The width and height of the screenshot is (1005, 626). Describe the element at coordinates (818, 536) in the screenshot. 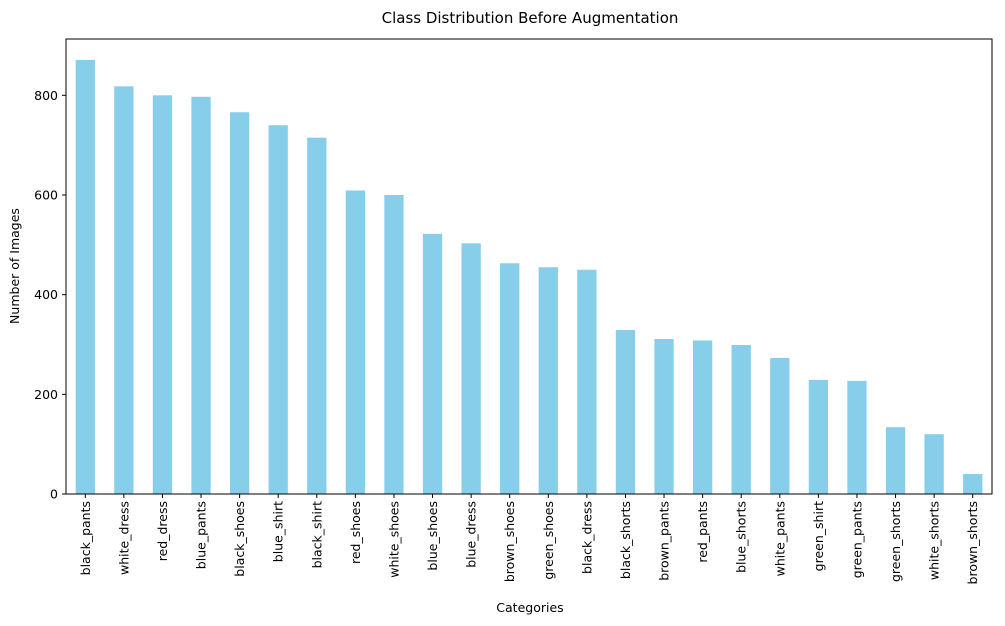

I see `x-tick-label: green_shirt` at that location.